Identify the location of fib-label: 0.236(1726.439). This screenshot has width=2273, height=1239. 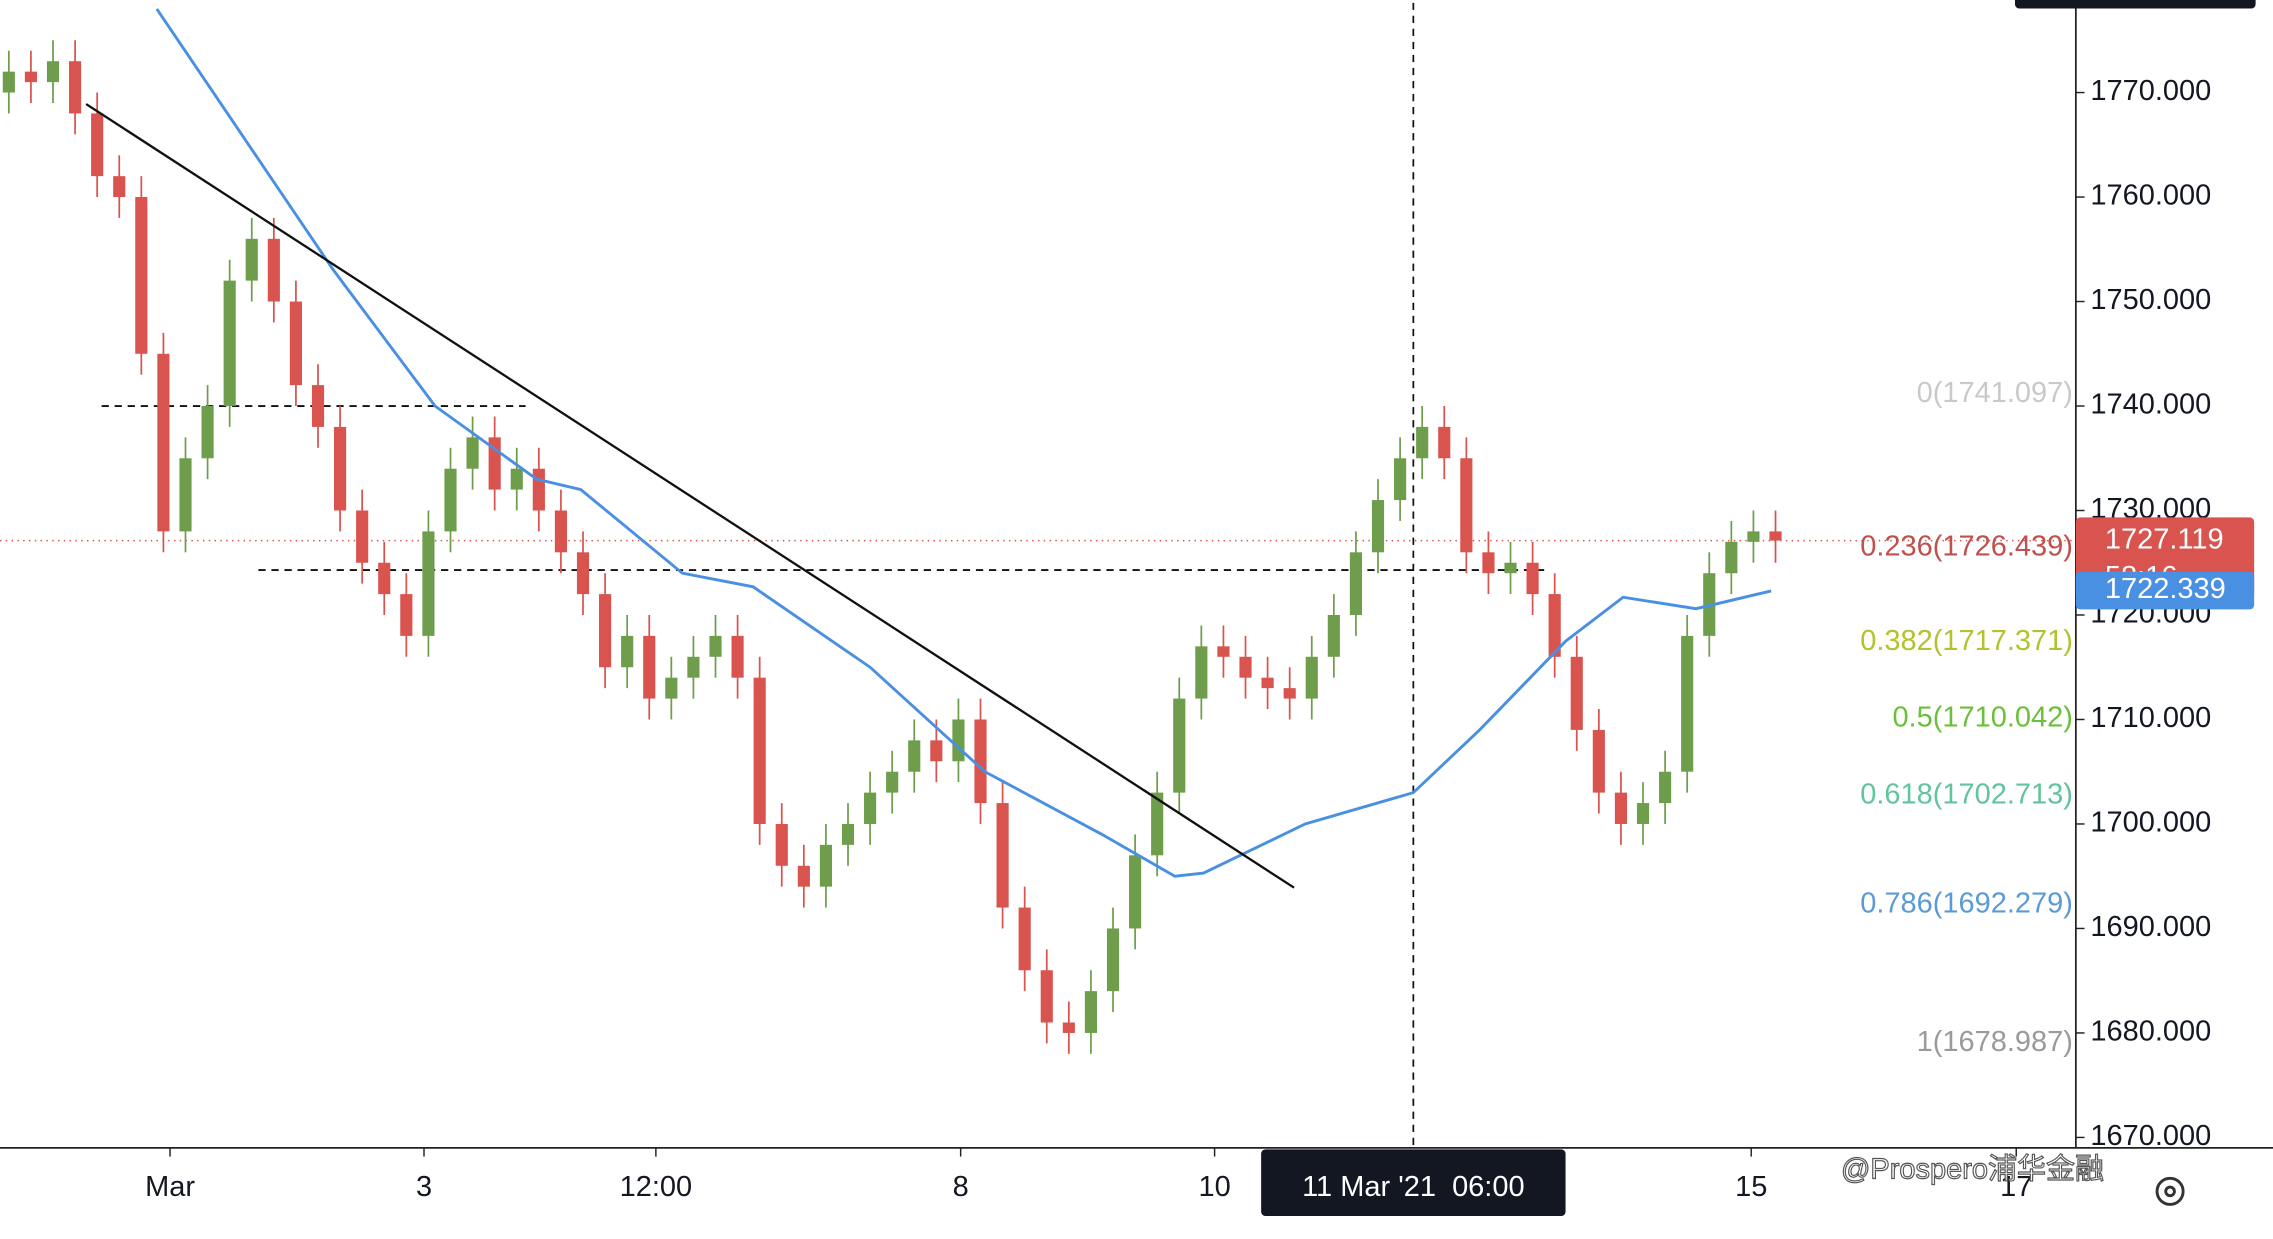
(1966, 546).